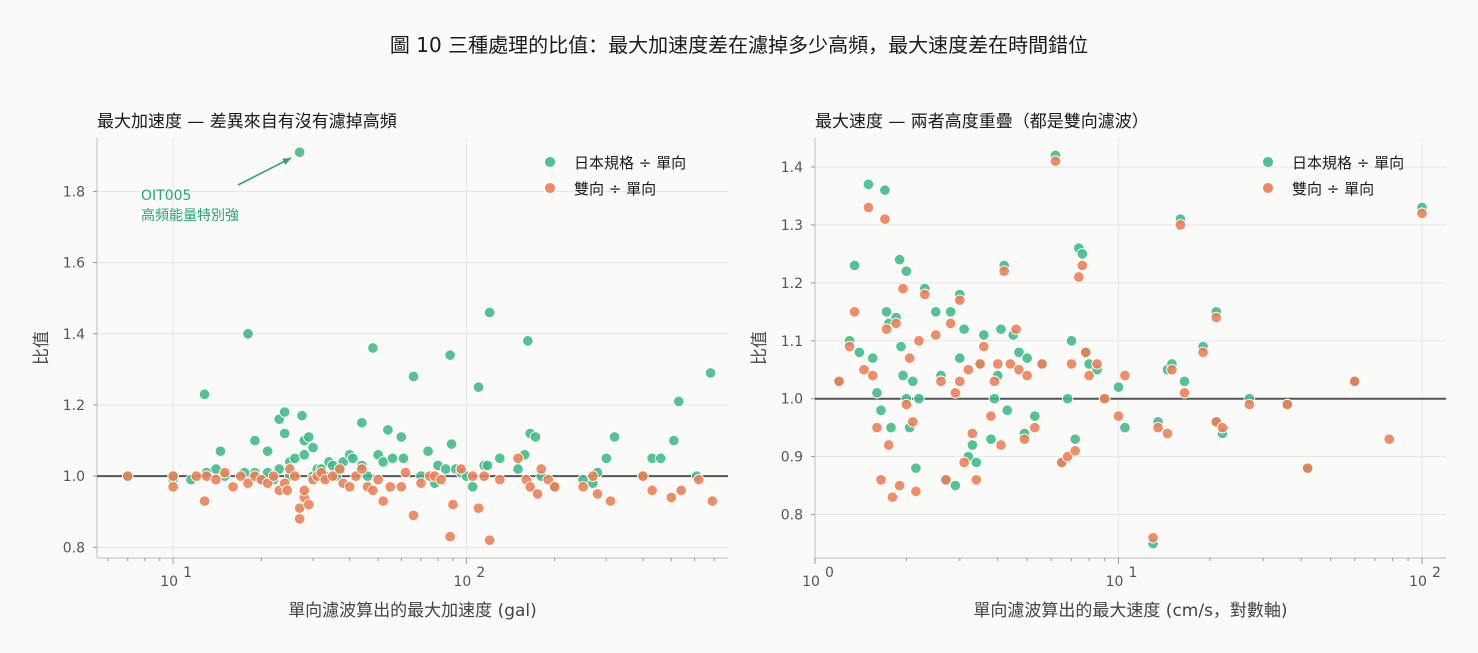 This screenshot has width=1478, height=653. I want to click on x-tick-exponent: 2, so click(1436, 573).